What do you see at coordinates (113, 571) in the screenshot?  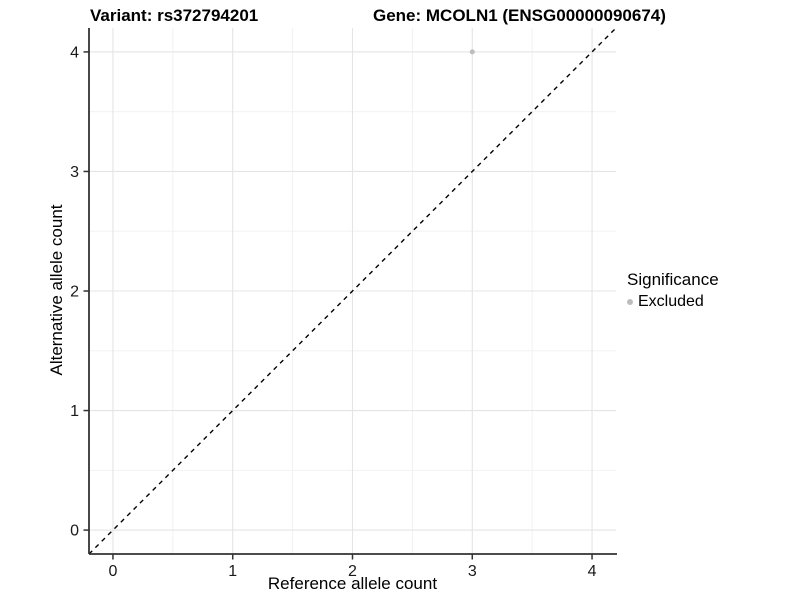 I see `x-tick-label: 0` at bounding box center [113, 571].